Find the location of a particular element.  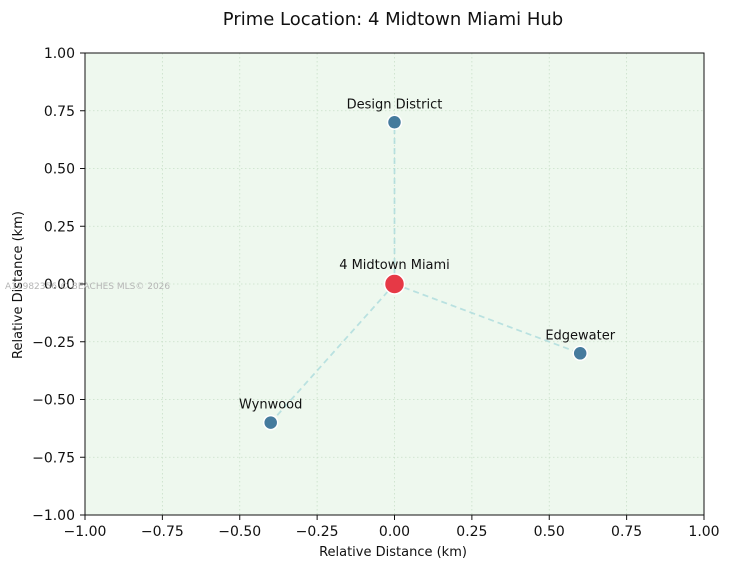

hub-point is located at coordinates (394, 284).